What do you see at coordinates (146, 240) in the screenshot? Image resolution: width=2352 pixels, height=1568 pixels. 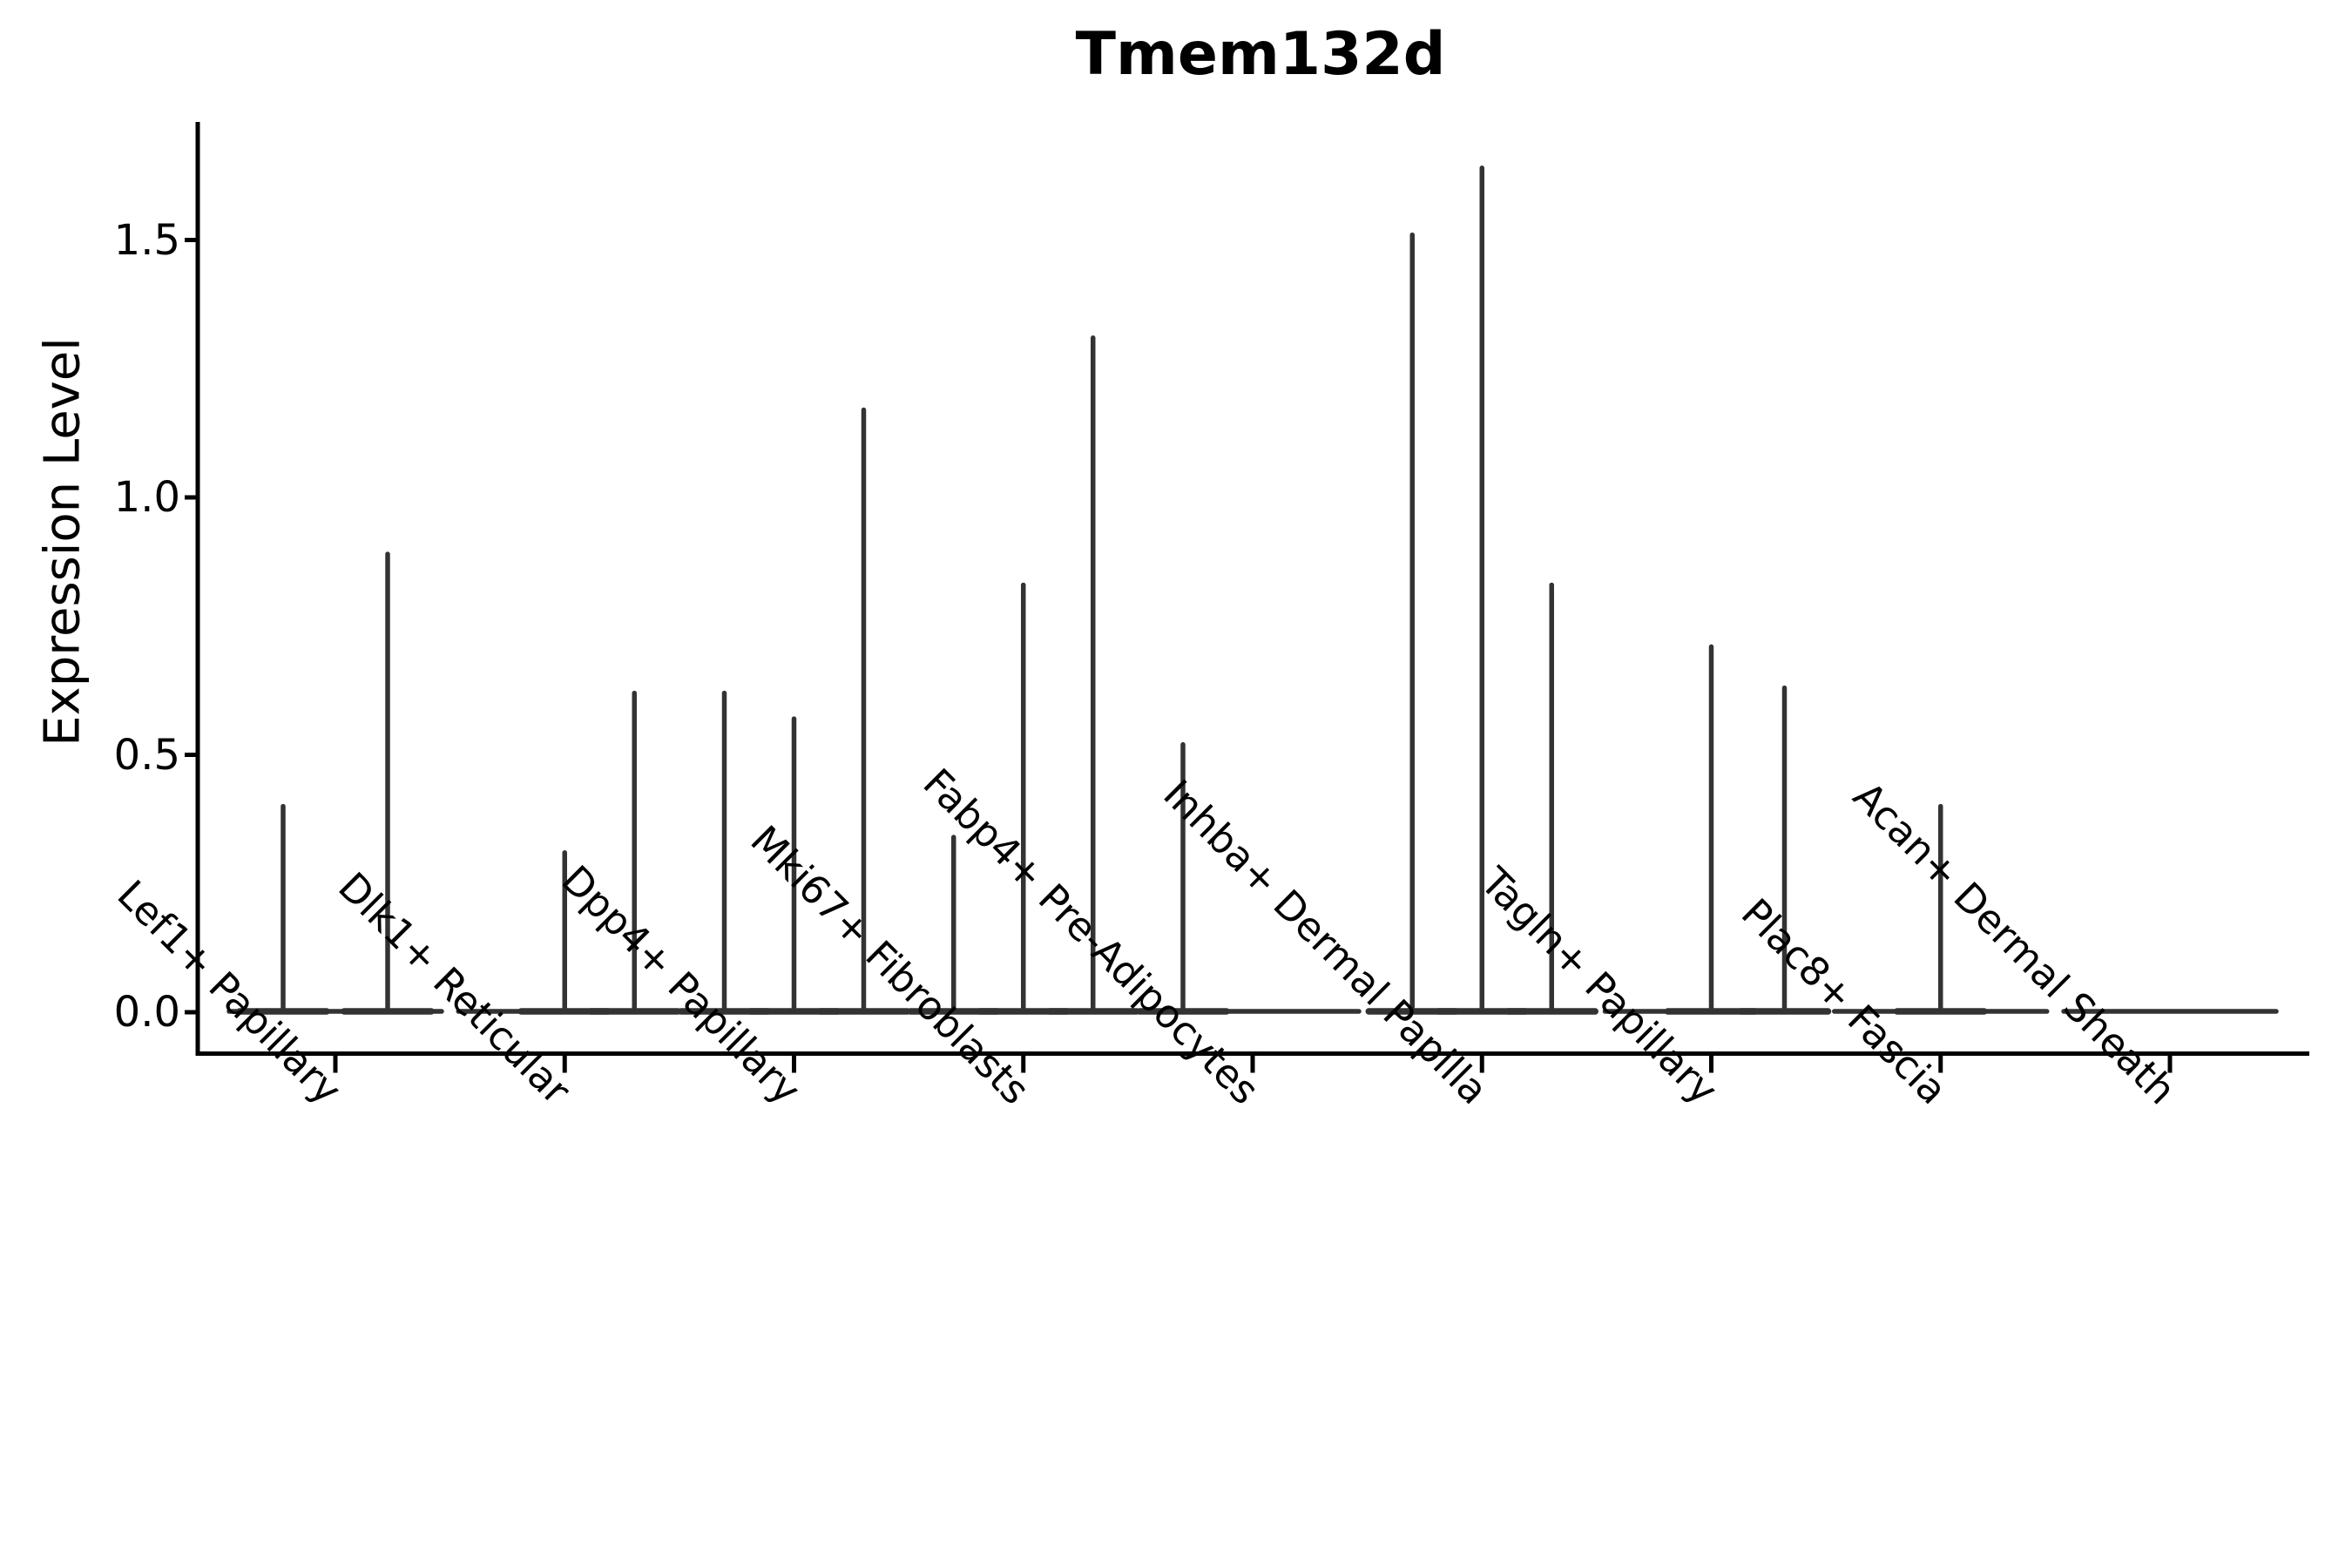 I see `y-tick-label: 1.5` at bounding box center [146, 240].